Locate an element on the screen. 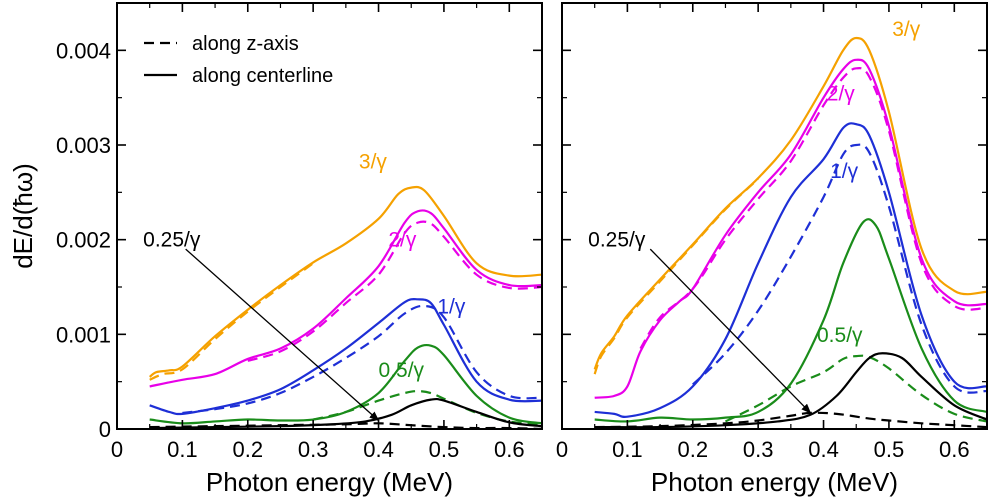  y-axis-title: dE/d(ħω) is located at coordinates (23, 216).